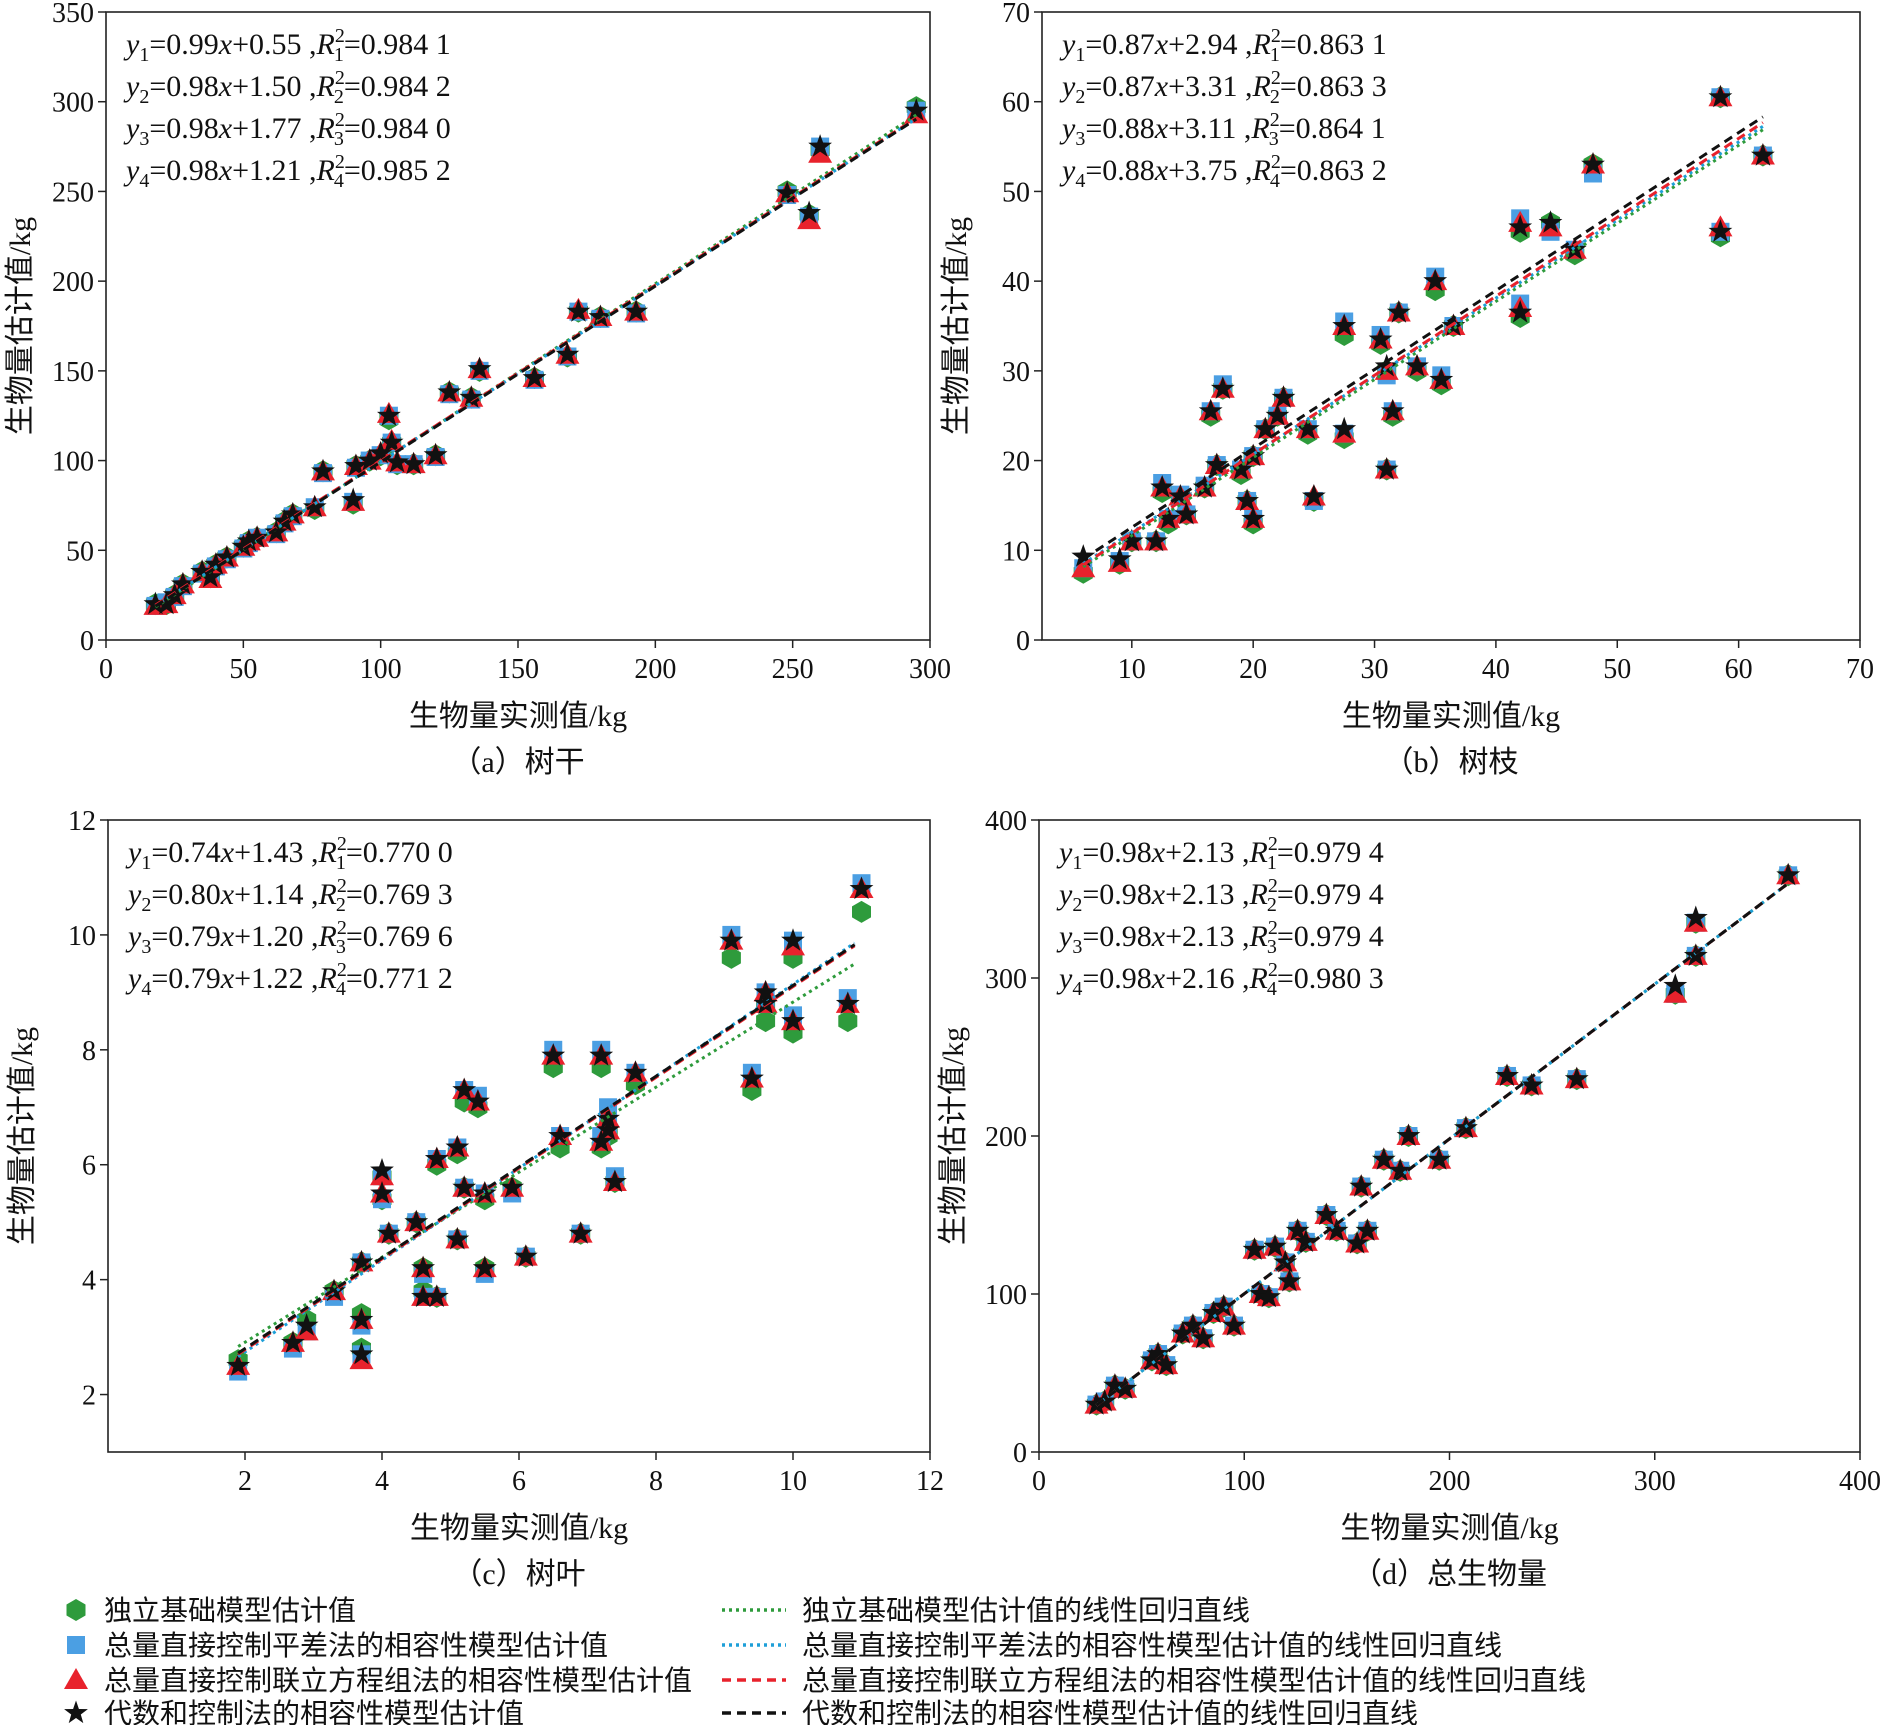  What do you see at coordinates (76, 1610) in the screenshot?
I see `legend-hexagon-icon` at bounding box center [76, 1610].